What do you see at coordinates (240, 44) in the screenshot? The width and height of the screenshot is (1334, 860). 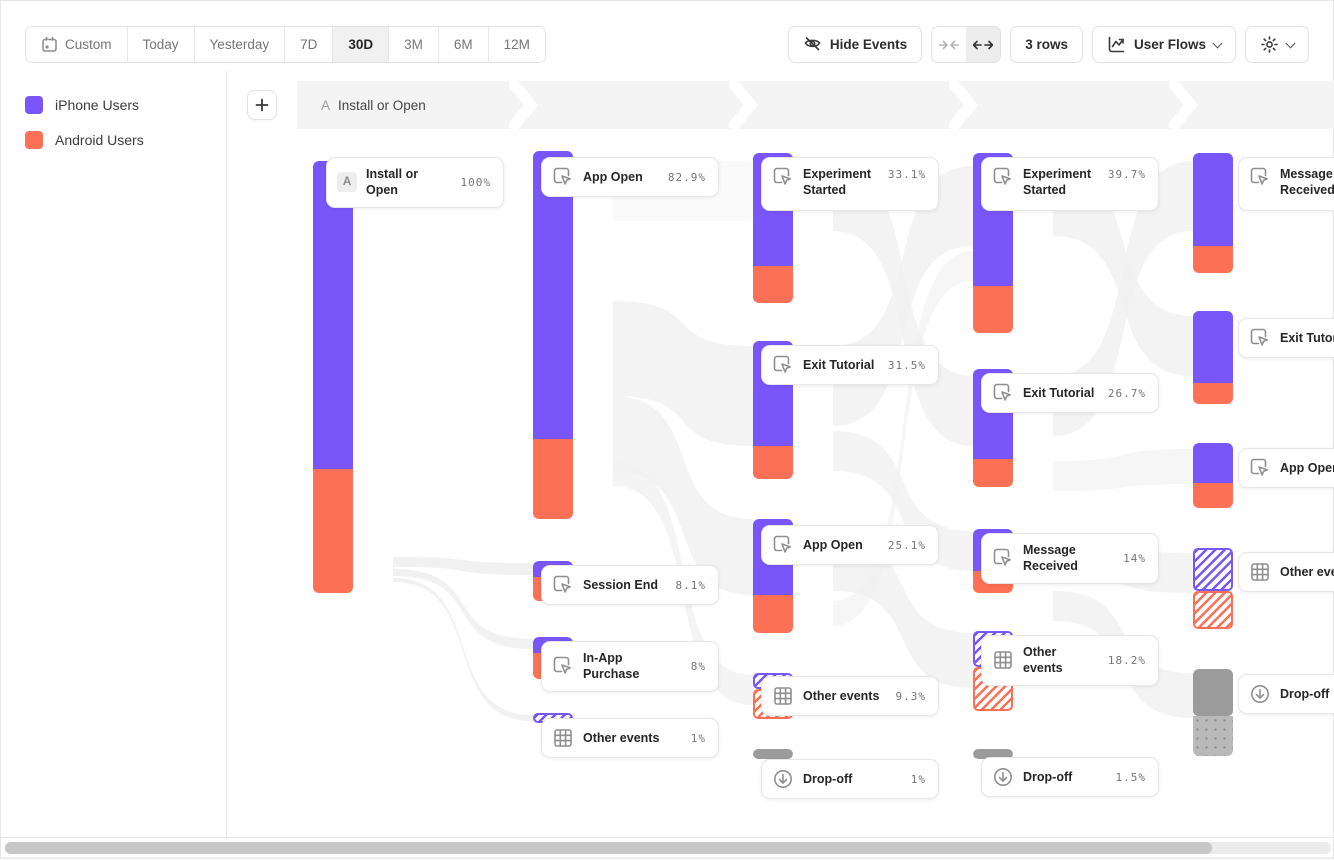 I see `date-range-yesterday: Yesterday` at bounding box center [240, 44].